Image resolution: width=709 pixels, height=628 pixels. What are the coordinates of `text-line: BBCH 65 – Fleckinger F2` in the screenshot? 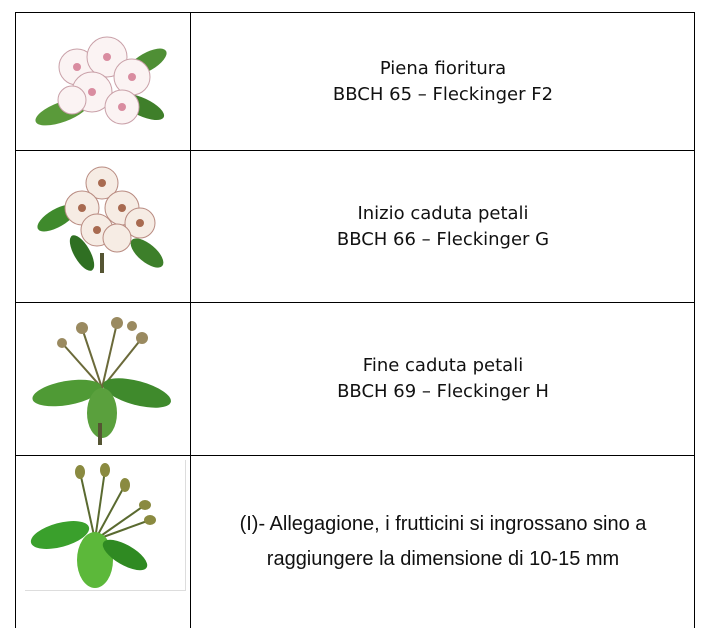 It's located at (443, 94).